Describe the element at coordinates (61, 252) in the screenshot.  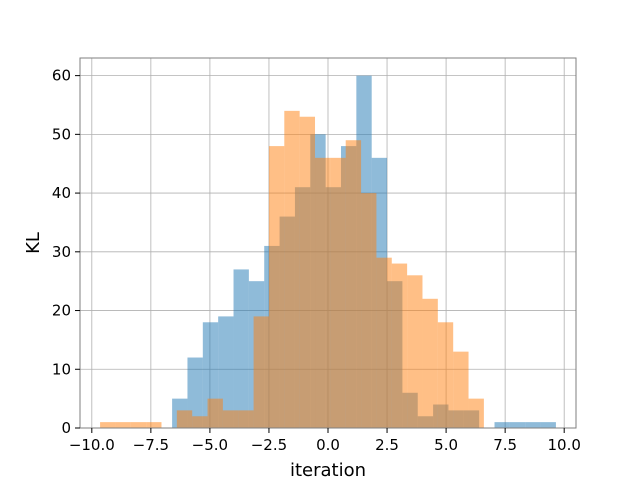
I see `y-tick-label: 30` at that location.